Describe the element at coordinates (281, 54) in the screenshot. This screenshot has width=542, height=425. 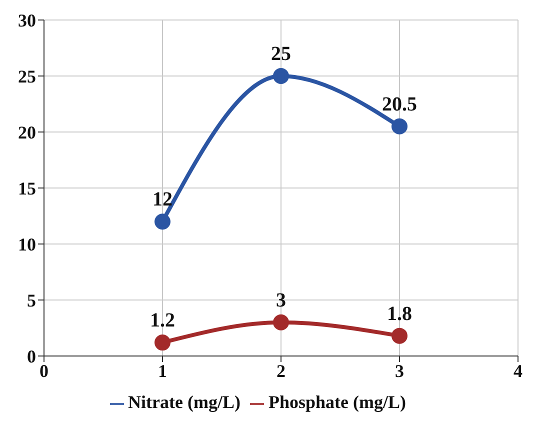
I see `data-label: 25` at that location.